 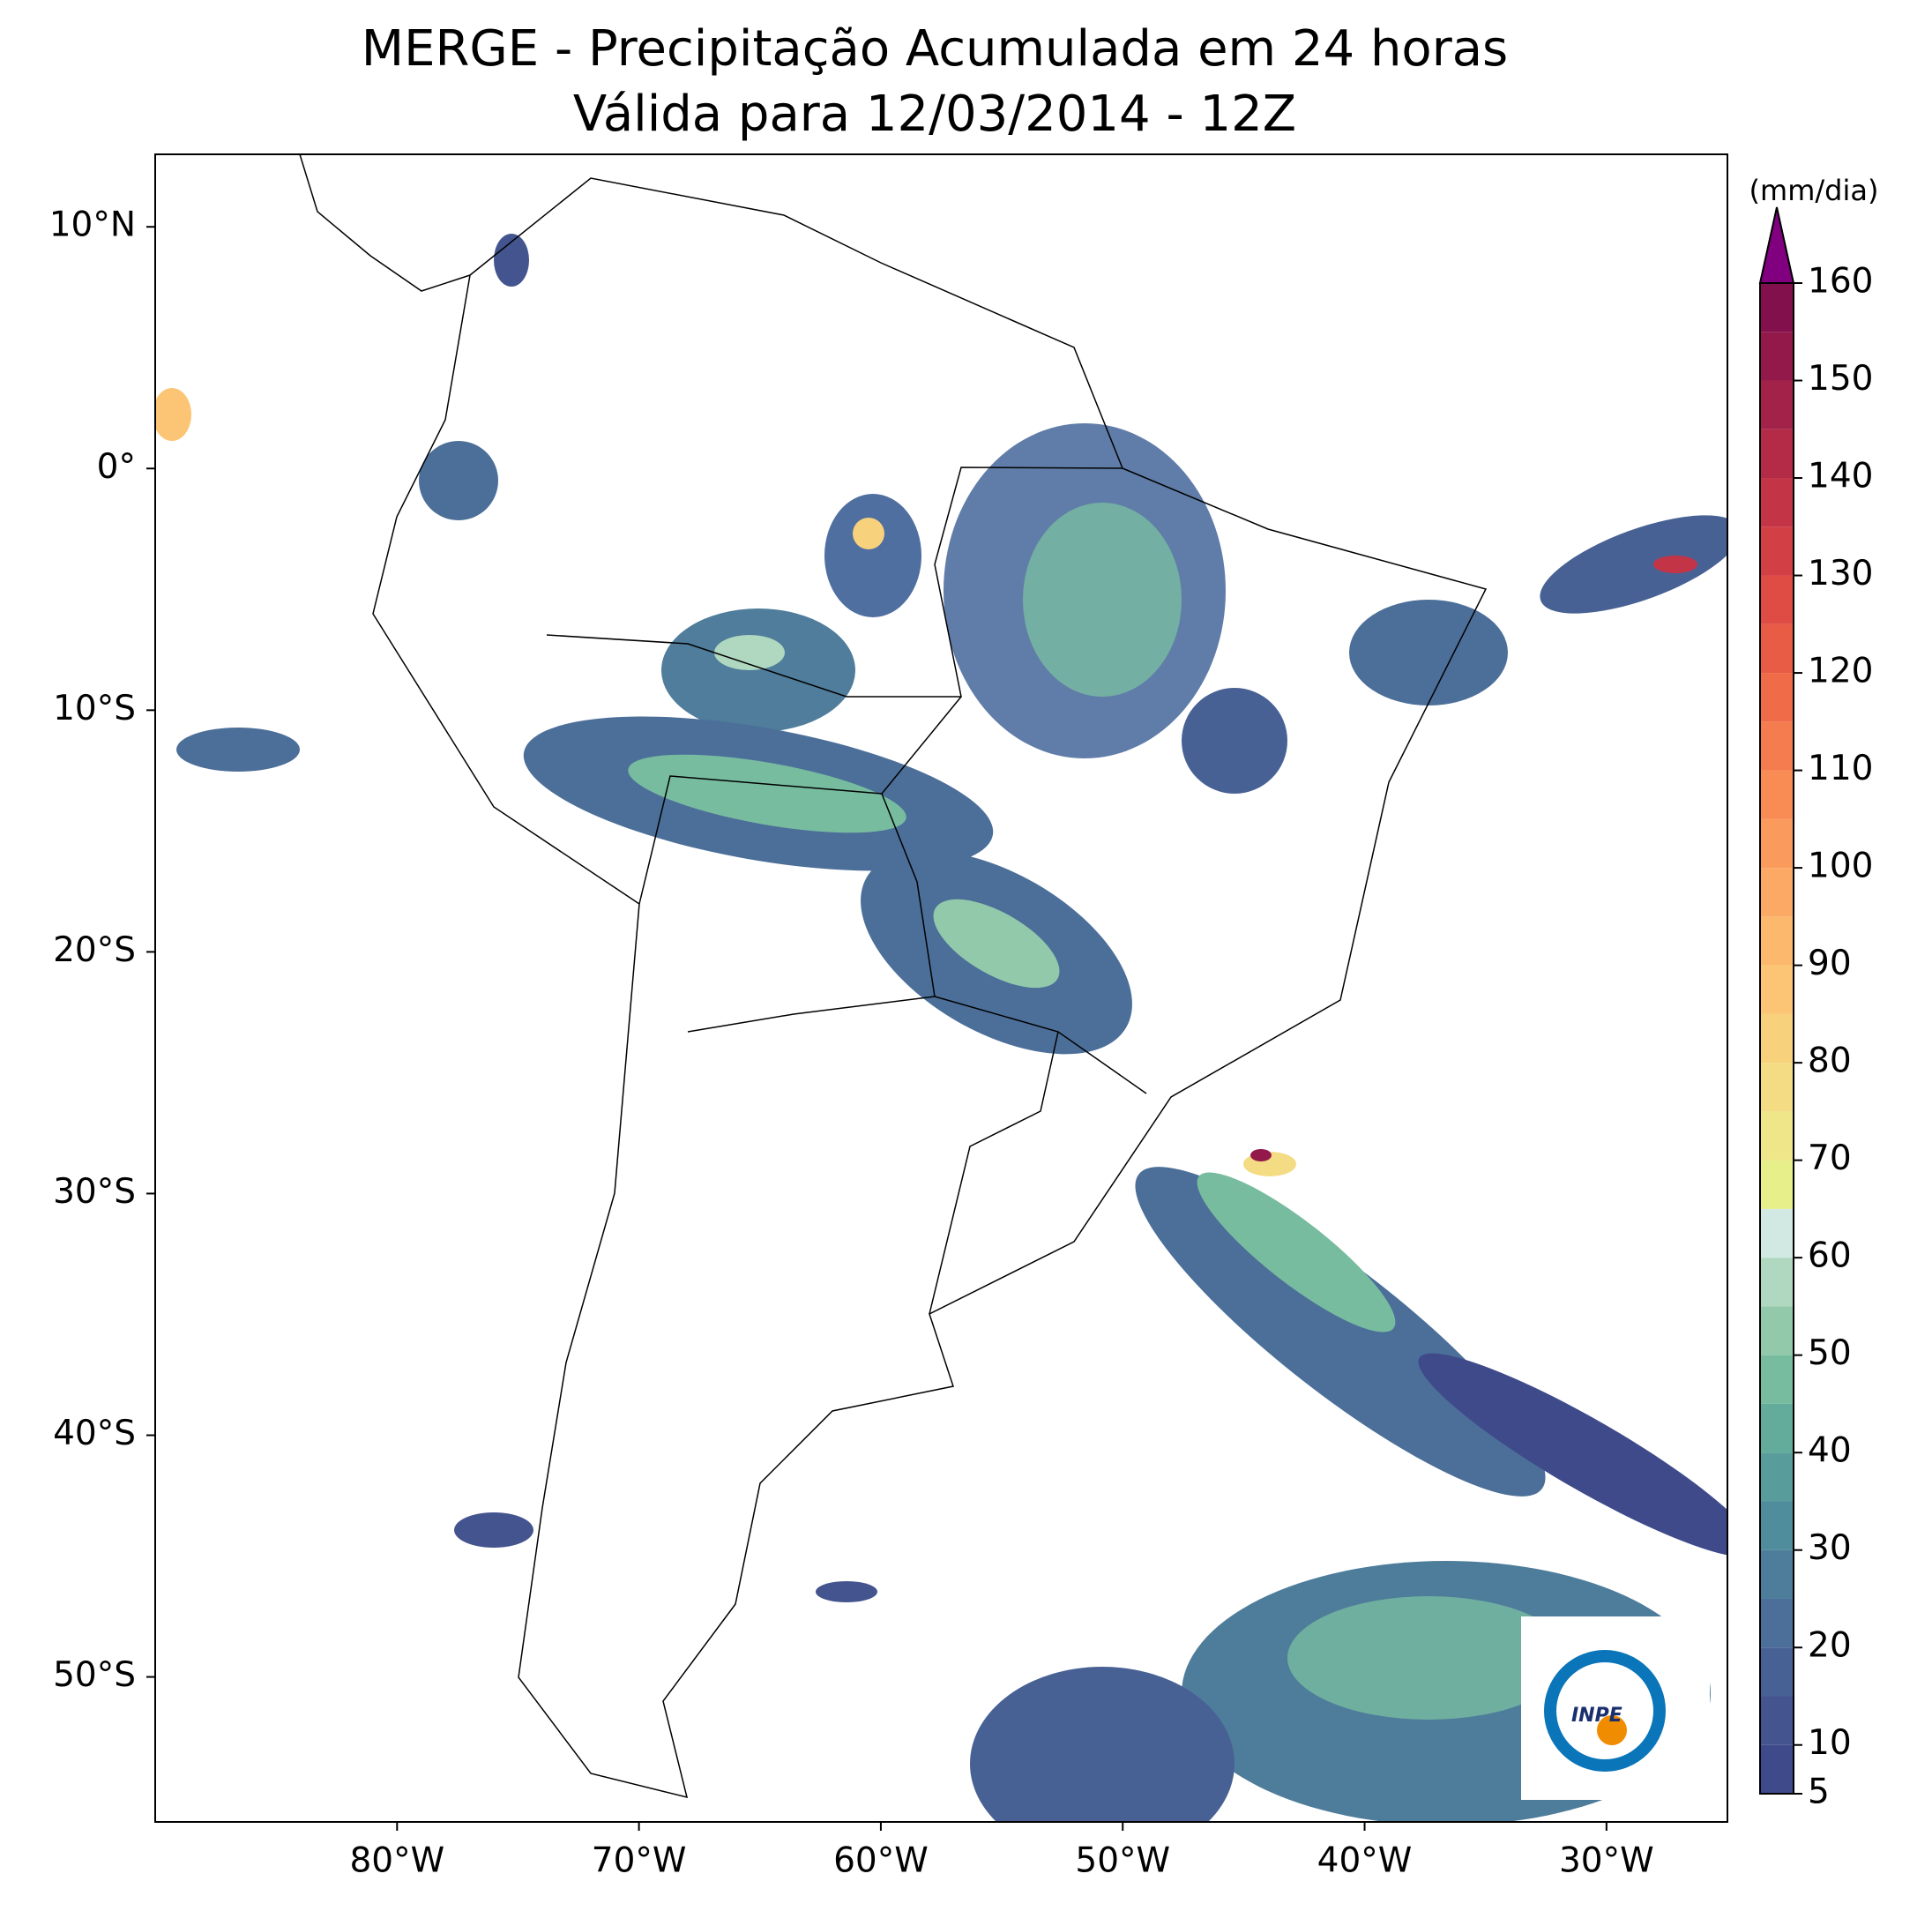 I want to click on y-tick-label: 50°S, so click(x=94, y=1675).